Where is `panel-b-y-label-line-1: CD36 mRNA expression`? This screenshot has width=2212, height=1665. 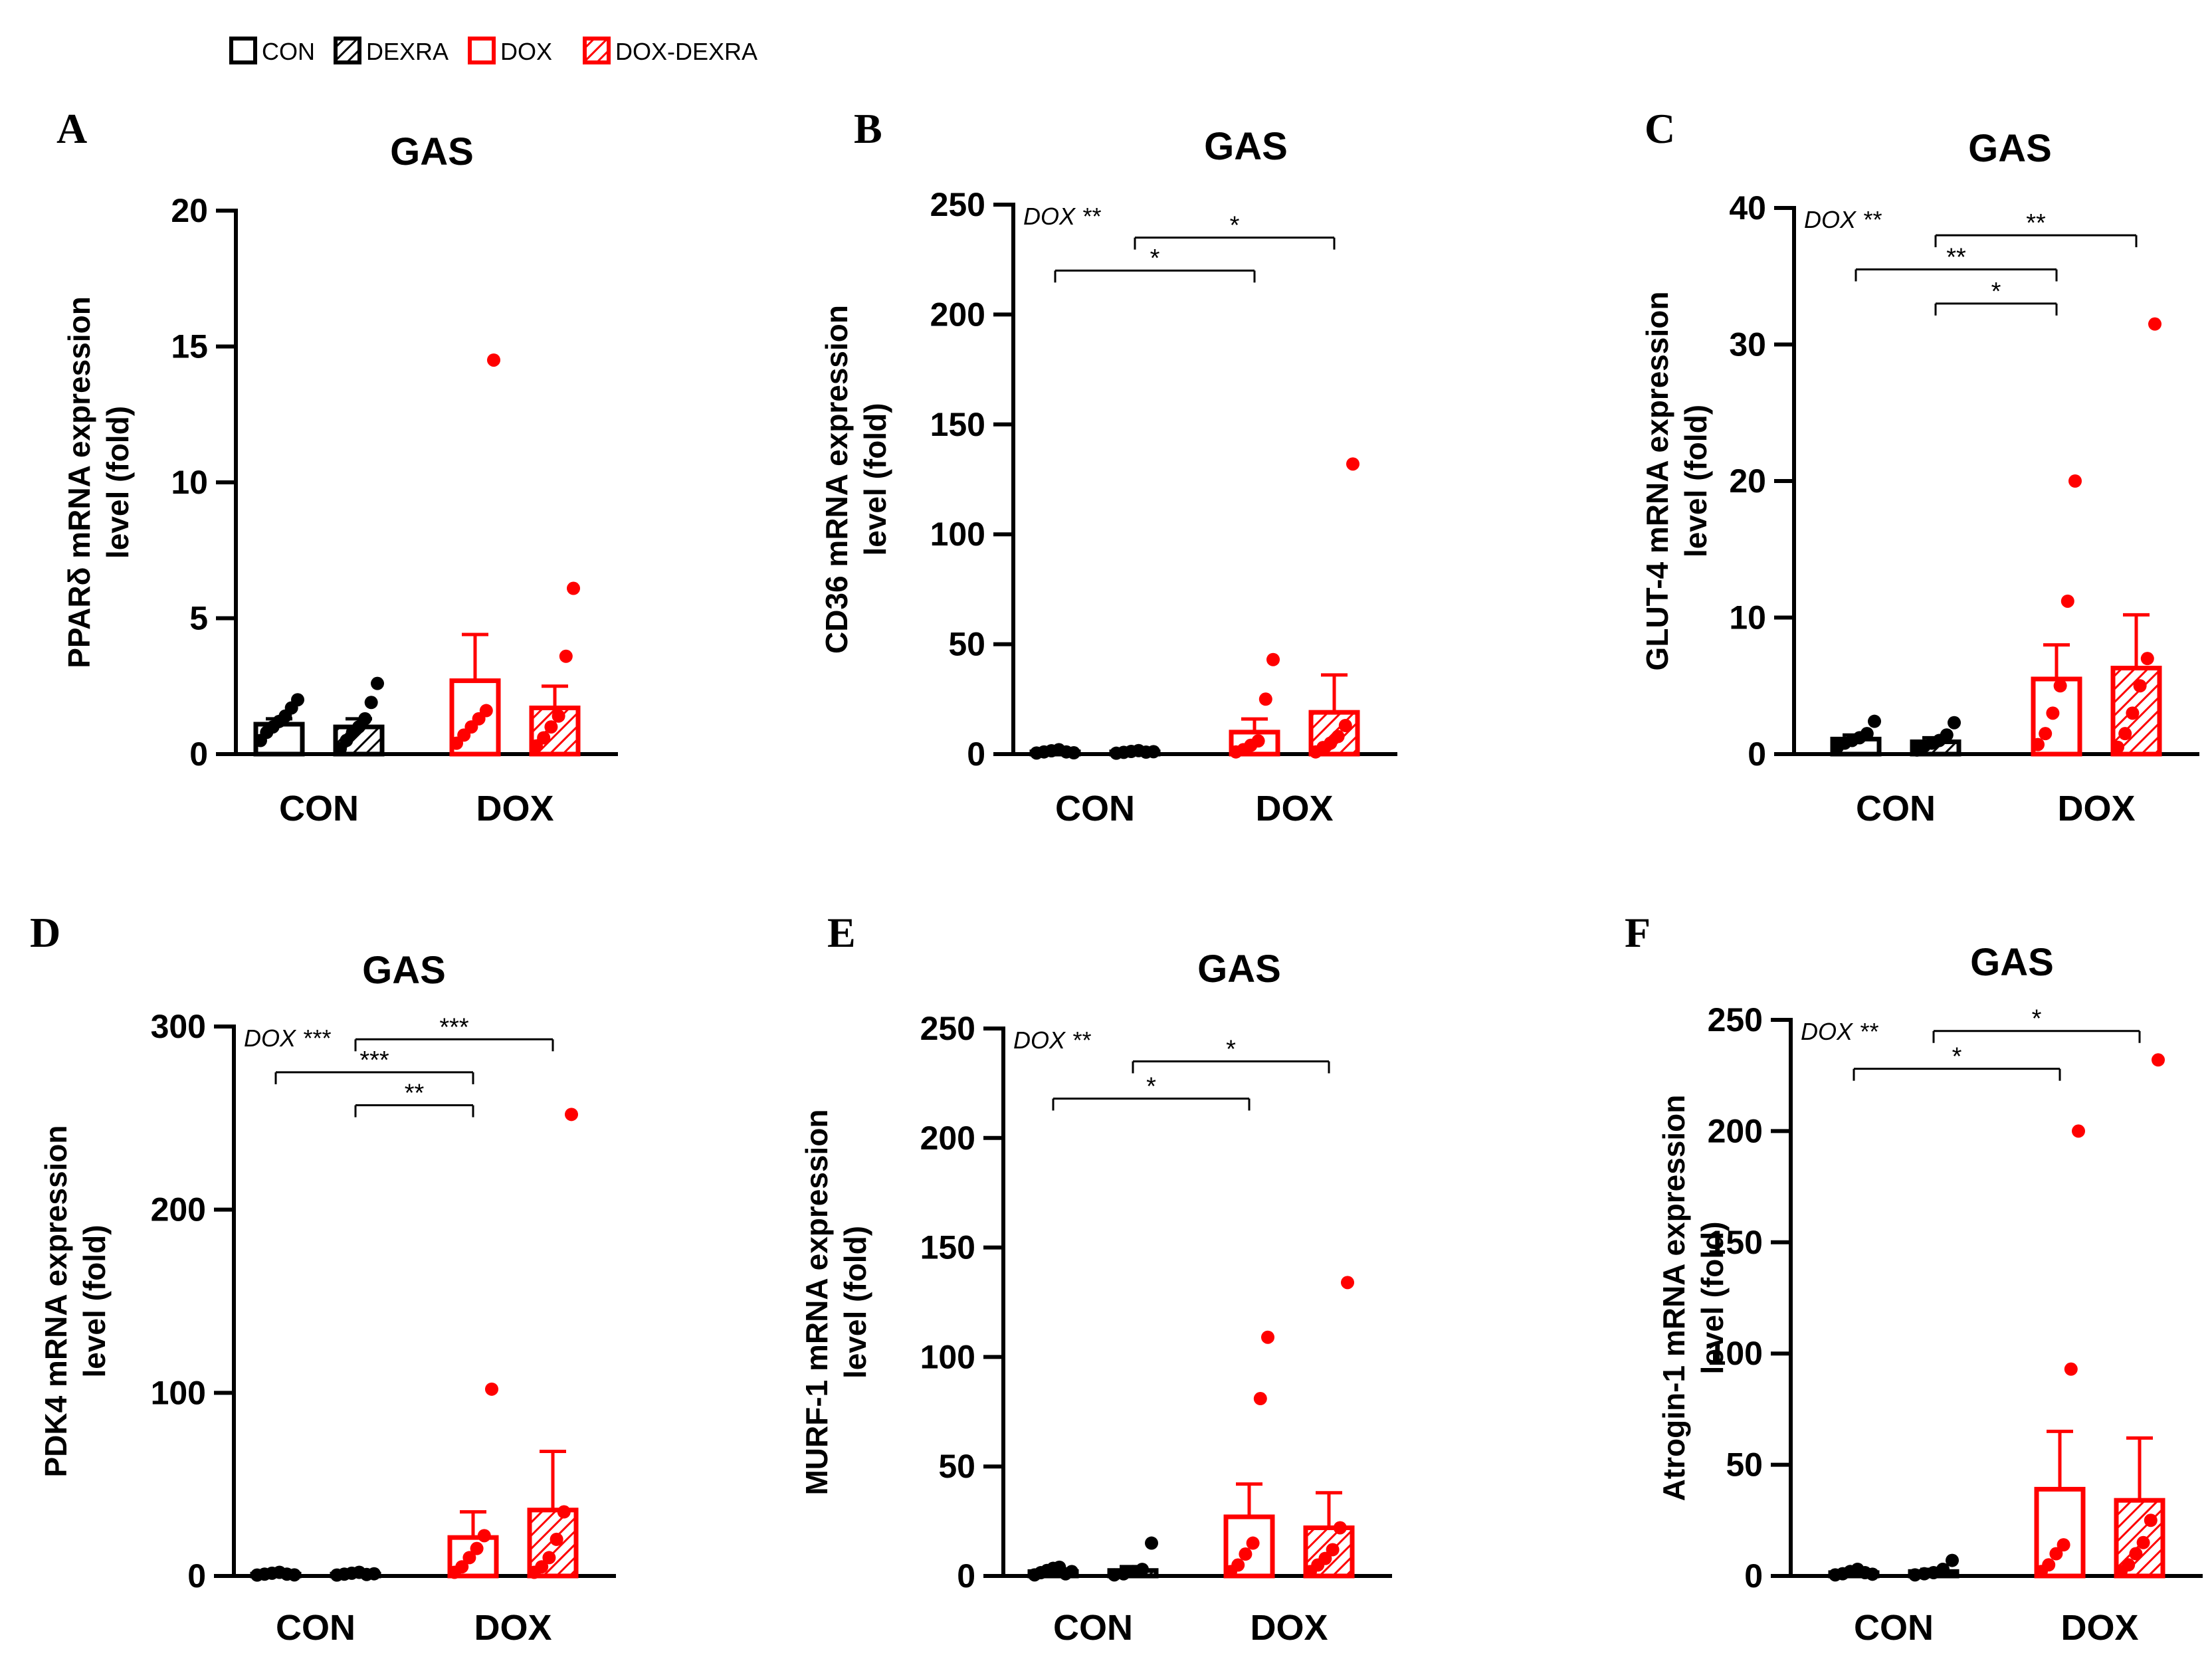
panel-b-y-label-line-1: CD36 mRNA expression is located at coordinates (836, 480).